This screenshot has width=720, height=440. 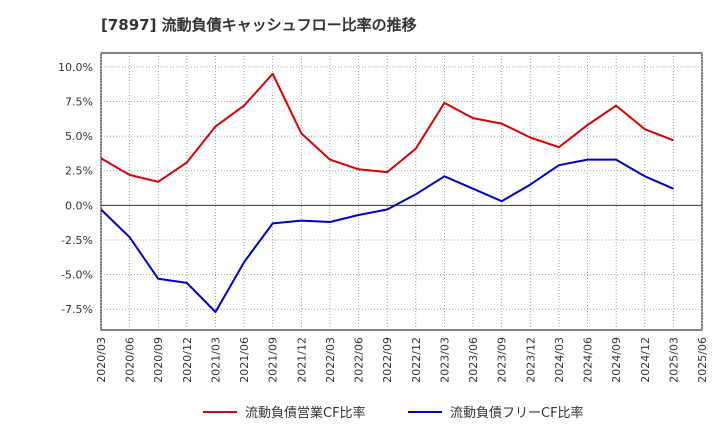 I want to click on x-tick-label: 2025/03, so click(x=673, y=360).